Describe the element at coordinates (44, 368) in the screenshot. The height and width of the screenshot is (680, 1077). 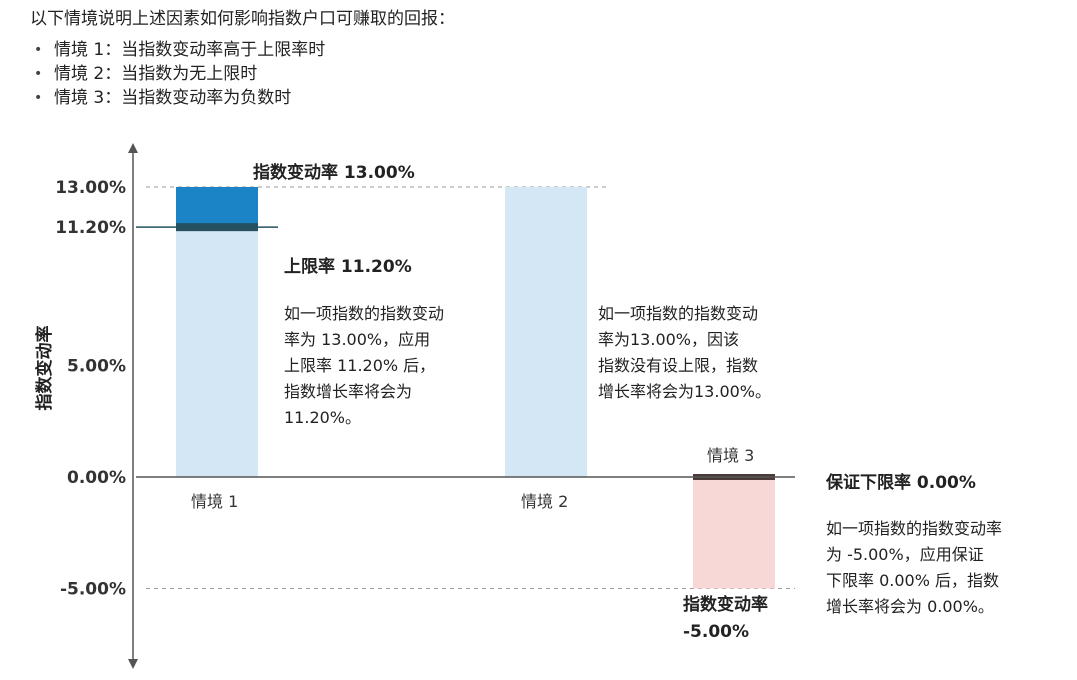
I see `y-axis-title: 指数变动率` at that location.